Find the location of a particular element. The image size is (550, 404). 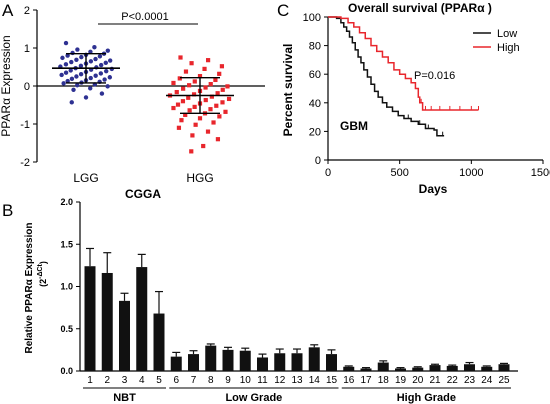

group-bracket-label: High Grade is located at coordinates (426, 398).